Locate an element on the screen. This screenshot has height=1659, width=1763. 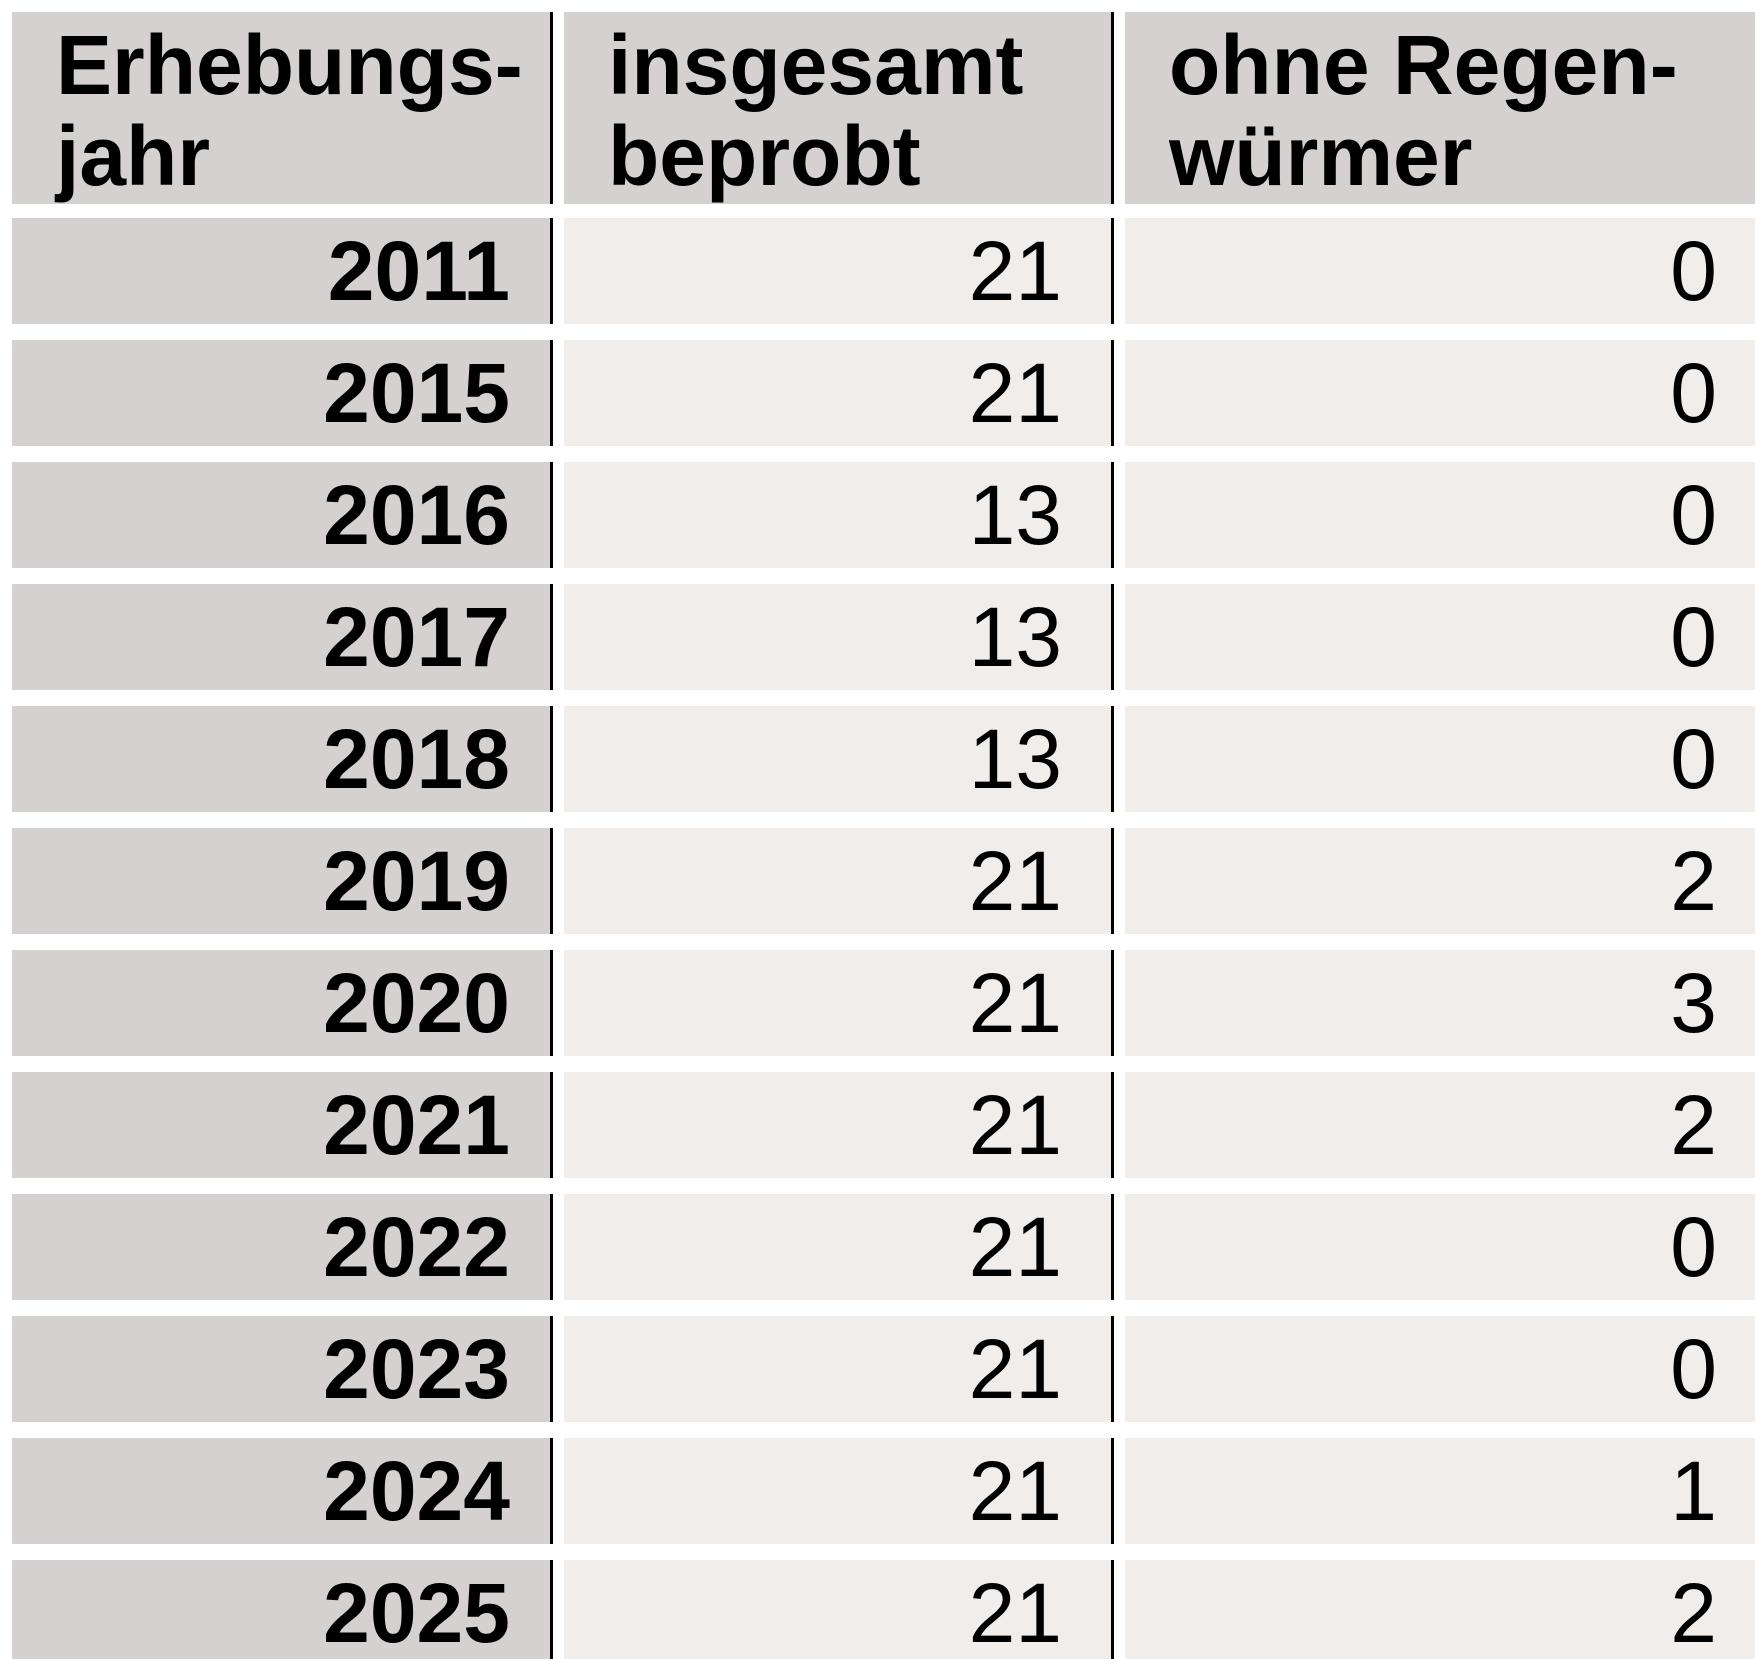
table-row: 2011 21 0 is located at coordinates (884, 271).